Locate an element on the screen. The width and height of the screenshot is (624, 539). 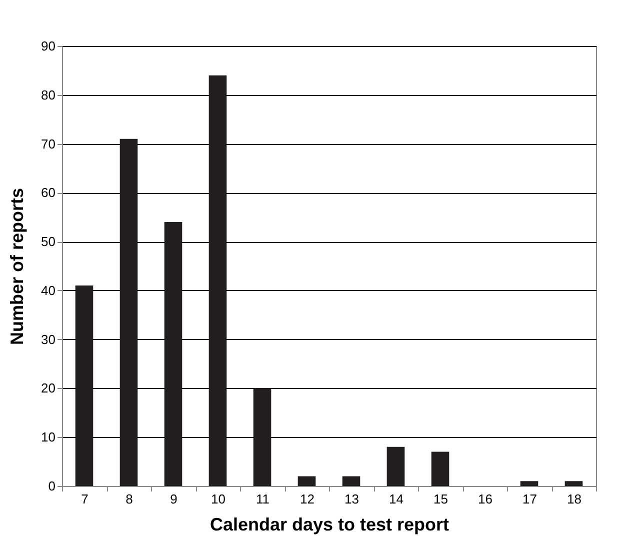
y-tick-label: 0 is located at coordinates (52, 486).